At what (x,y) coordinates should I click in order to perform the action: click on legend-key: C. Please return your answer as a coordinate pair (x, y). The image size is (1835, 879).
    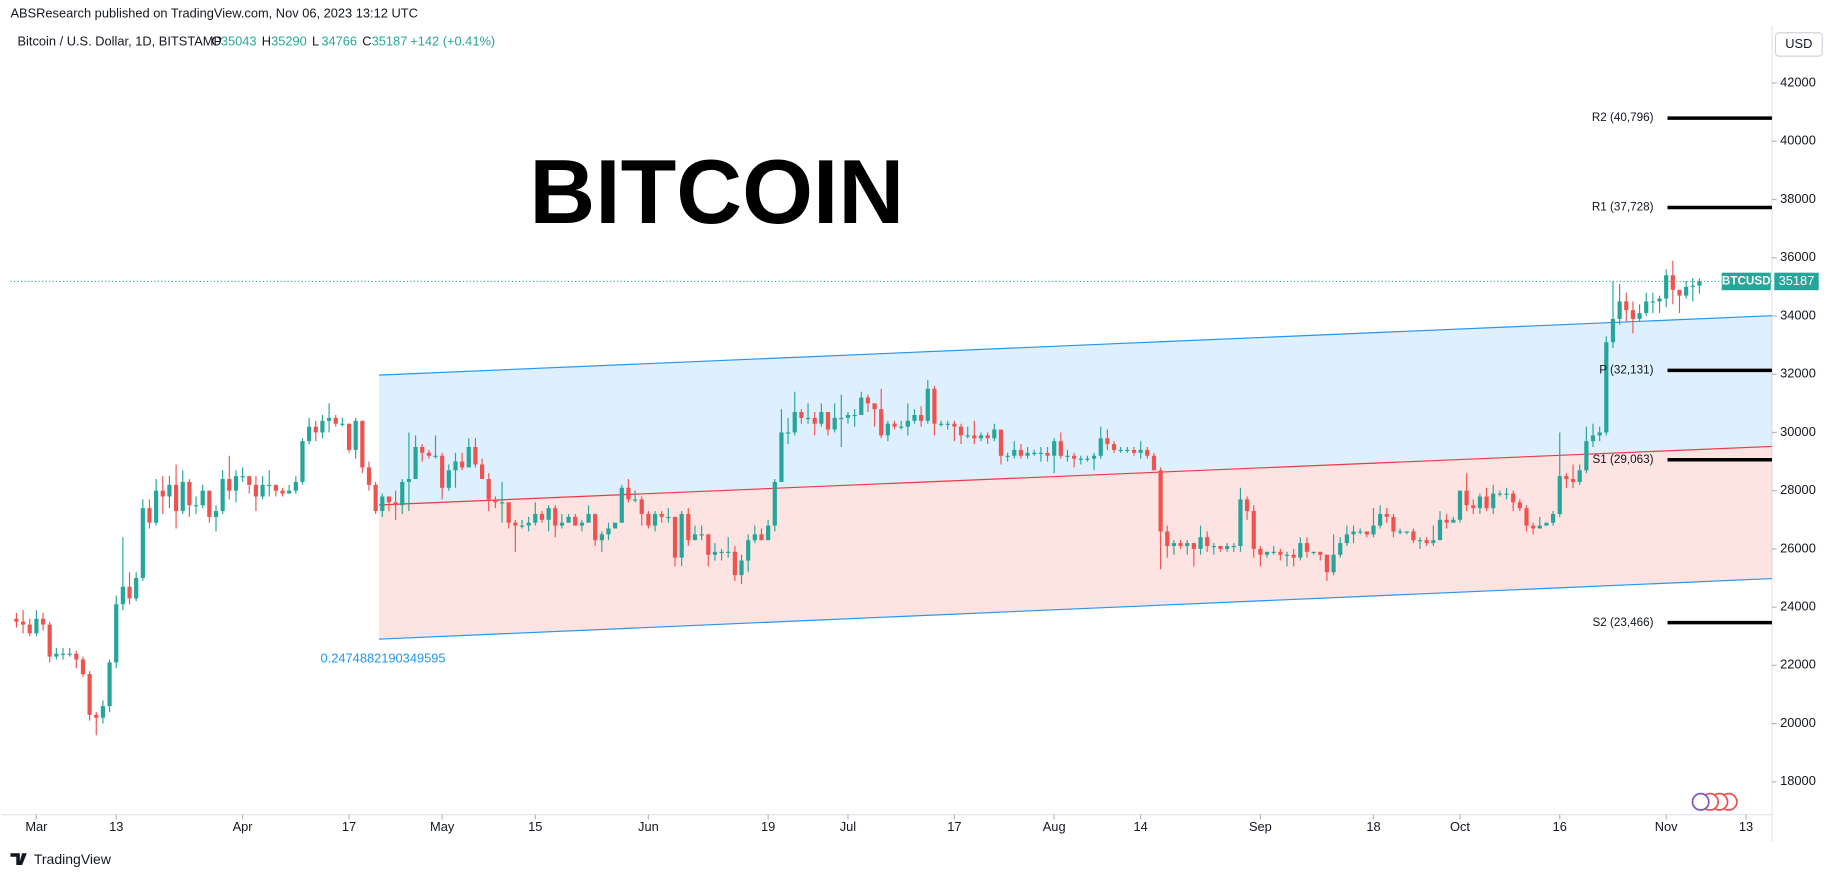
    Looking at the image, I should click on (366, 40).